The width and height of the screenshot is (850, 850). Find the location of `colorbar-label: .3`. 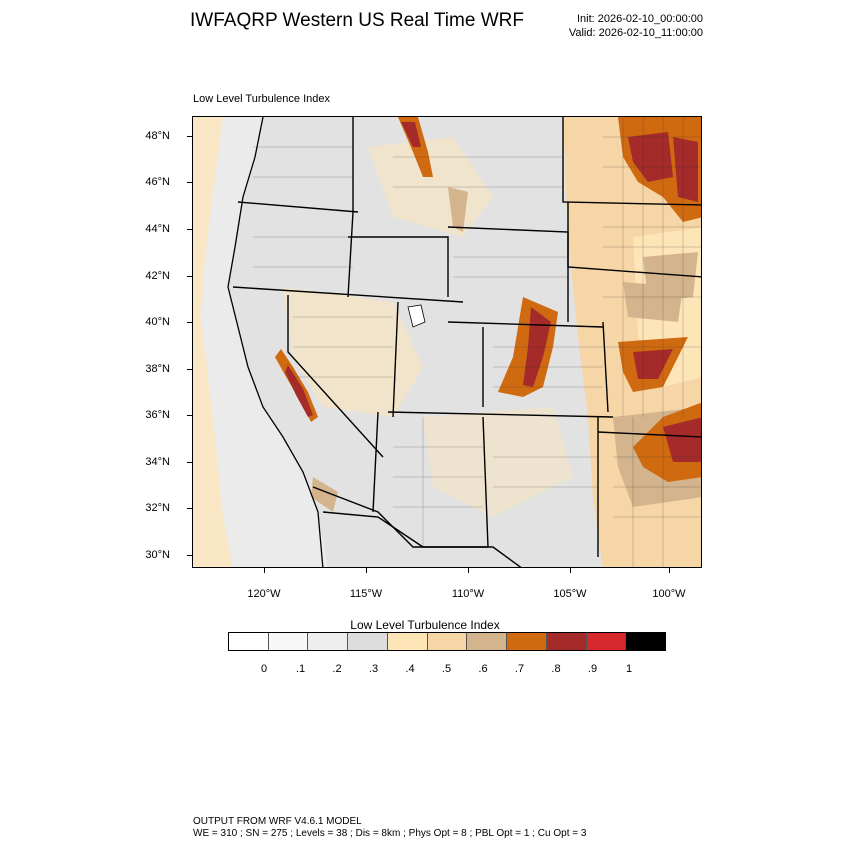

colorbar-label: .3 is located at coordinates (373, 669).